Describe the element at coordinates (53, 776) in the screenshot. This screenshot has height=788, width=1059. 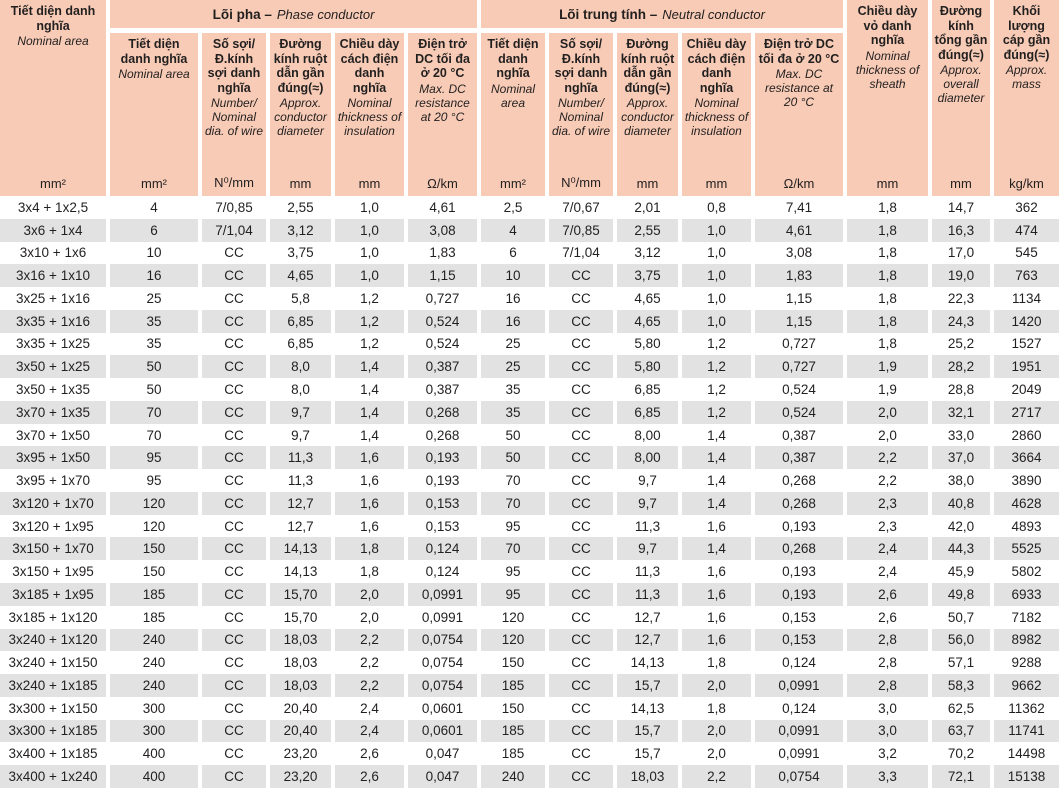
I see `row-label-cell: 3x400 + 1x240` at that location.